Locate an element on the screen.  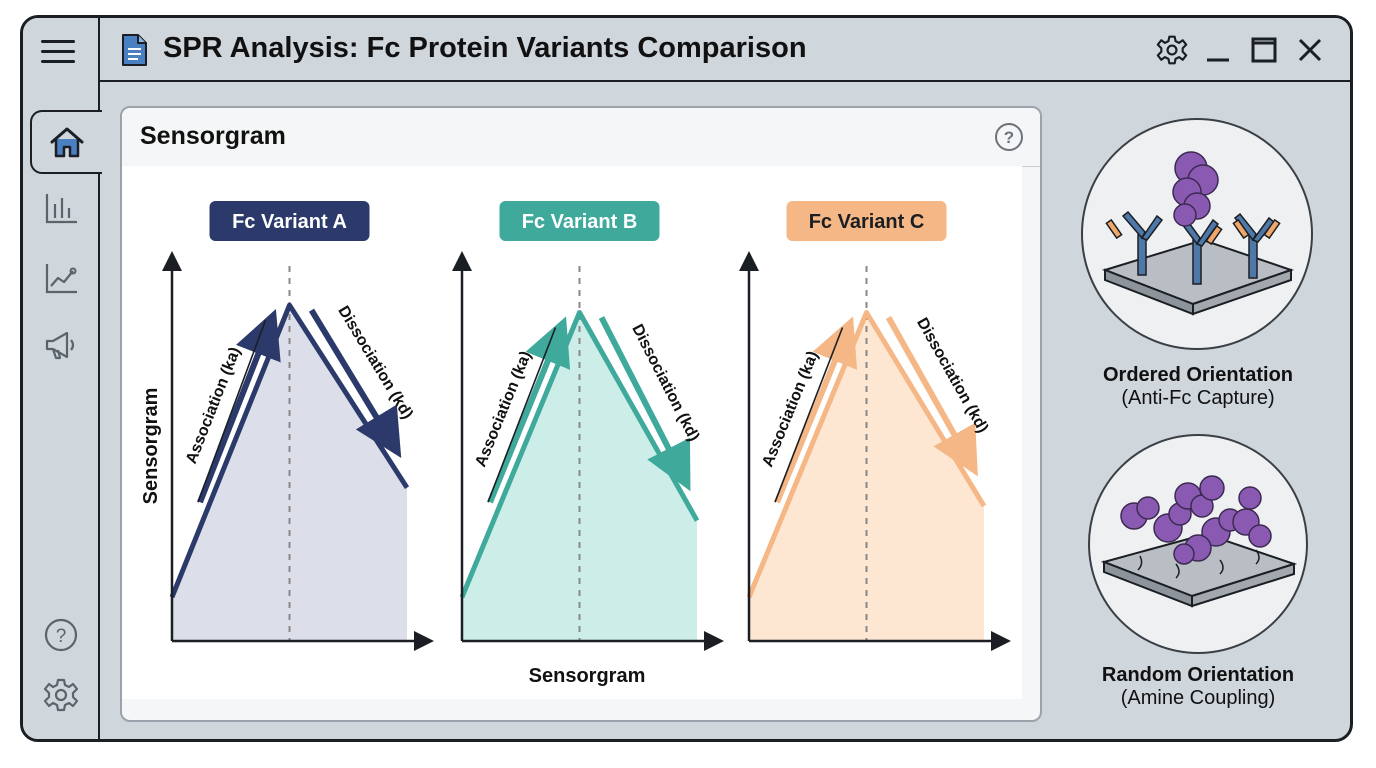
close-icon is located at coordinates (1310, 50).